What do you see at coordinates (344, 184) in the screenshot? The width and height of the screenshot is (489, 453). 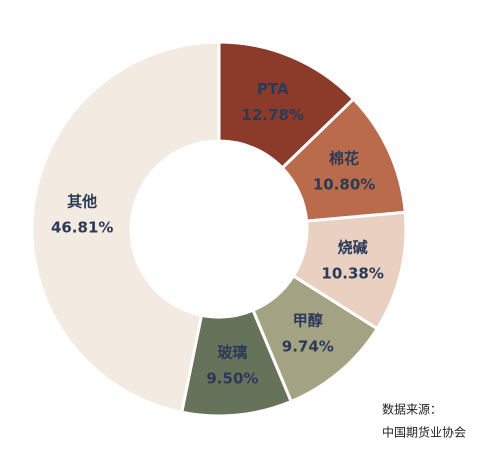 I see `segment-value: 10.80%` at bounding box center [344, 184].